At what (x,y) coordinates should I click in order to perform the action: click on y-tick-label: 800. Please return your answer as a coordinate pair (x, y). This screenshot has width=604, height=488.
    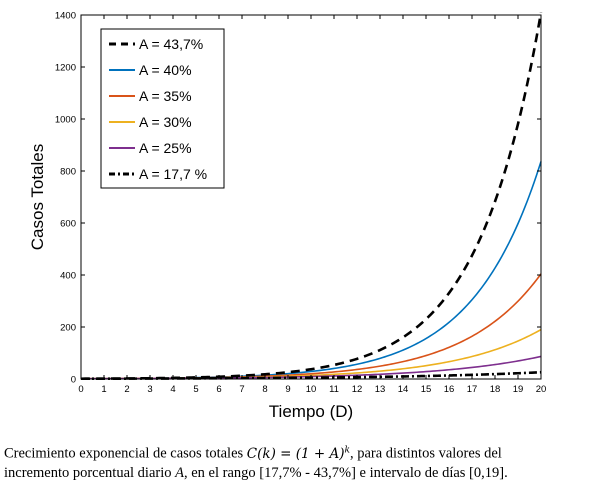
    Looking at the image, I should click on (68, 172).